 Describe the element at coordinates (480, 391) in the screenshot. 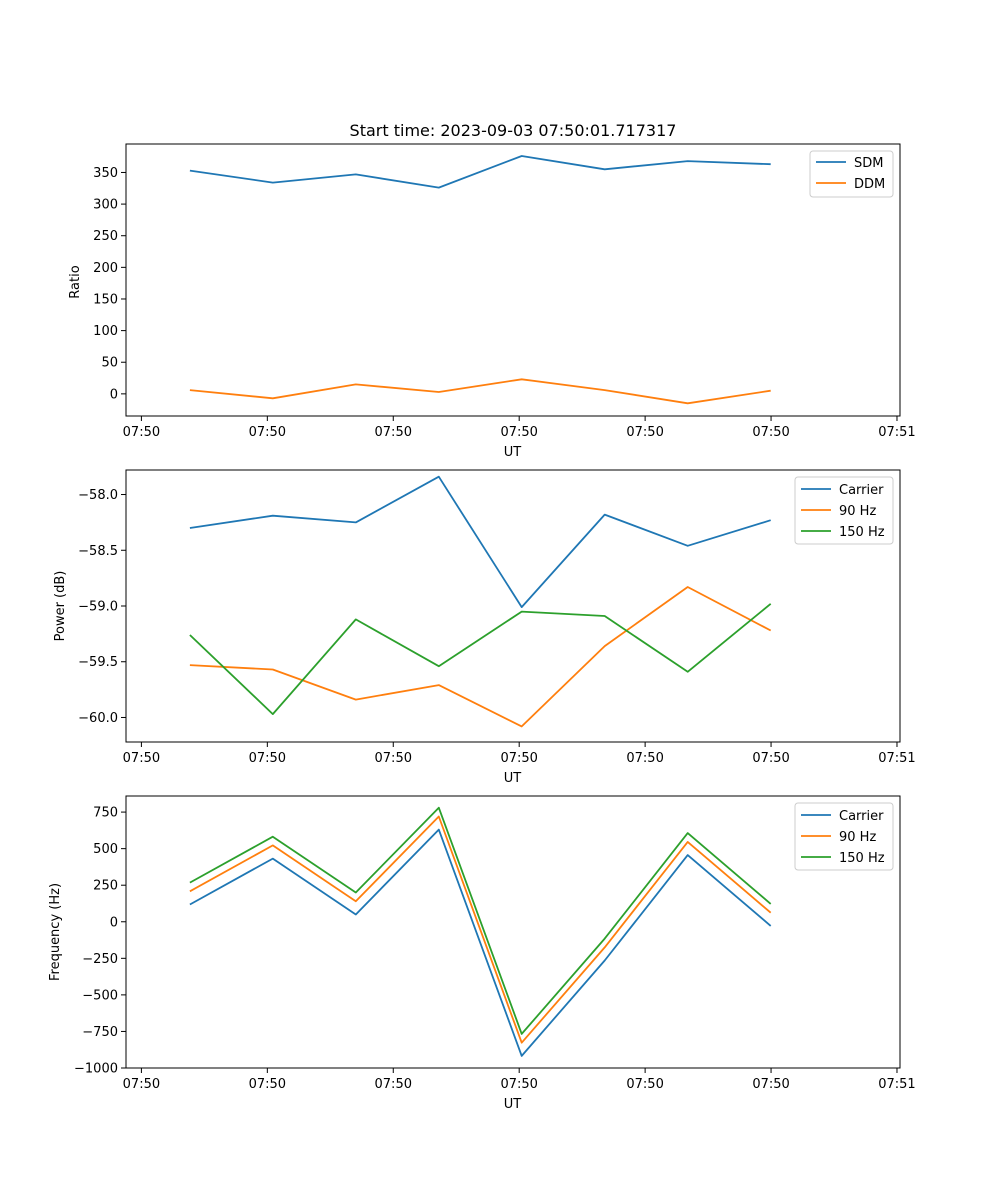

I see `series-line-ddm` at that location.